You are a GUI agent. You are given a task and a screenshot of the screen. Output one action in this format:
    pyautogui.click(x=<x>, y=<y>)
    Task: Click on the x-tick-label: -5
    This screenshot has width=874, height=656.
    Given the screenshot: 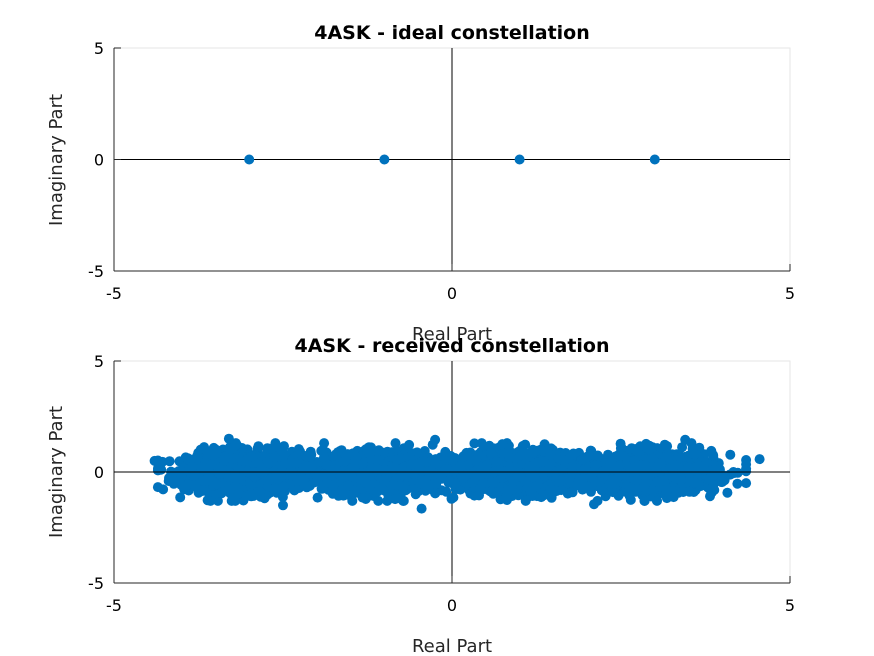 What is the action you would take?
    pyautogui.click(x=114, y=293)
    